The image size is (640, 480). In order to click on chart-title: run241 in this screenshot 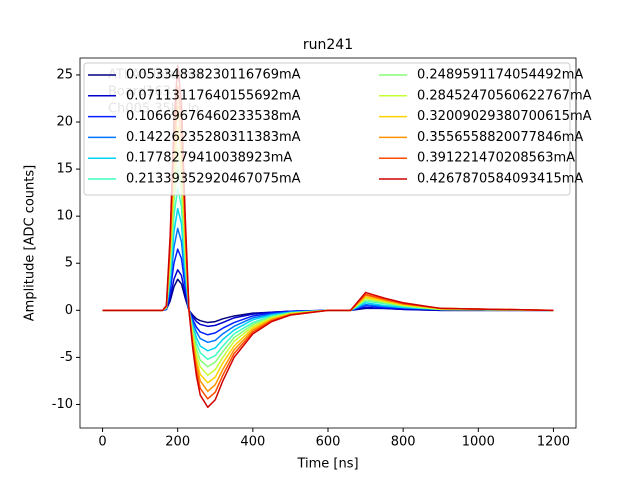, I will do `click(328, 45)`.